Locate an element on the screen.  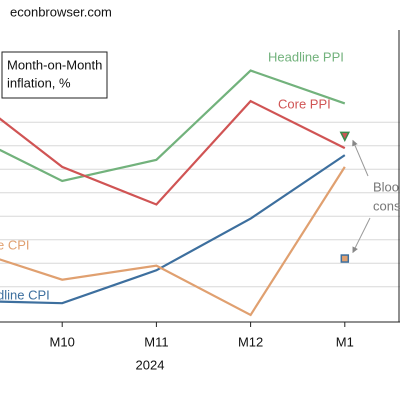
series-label: dline CPI is located at coordinates (25, 294).